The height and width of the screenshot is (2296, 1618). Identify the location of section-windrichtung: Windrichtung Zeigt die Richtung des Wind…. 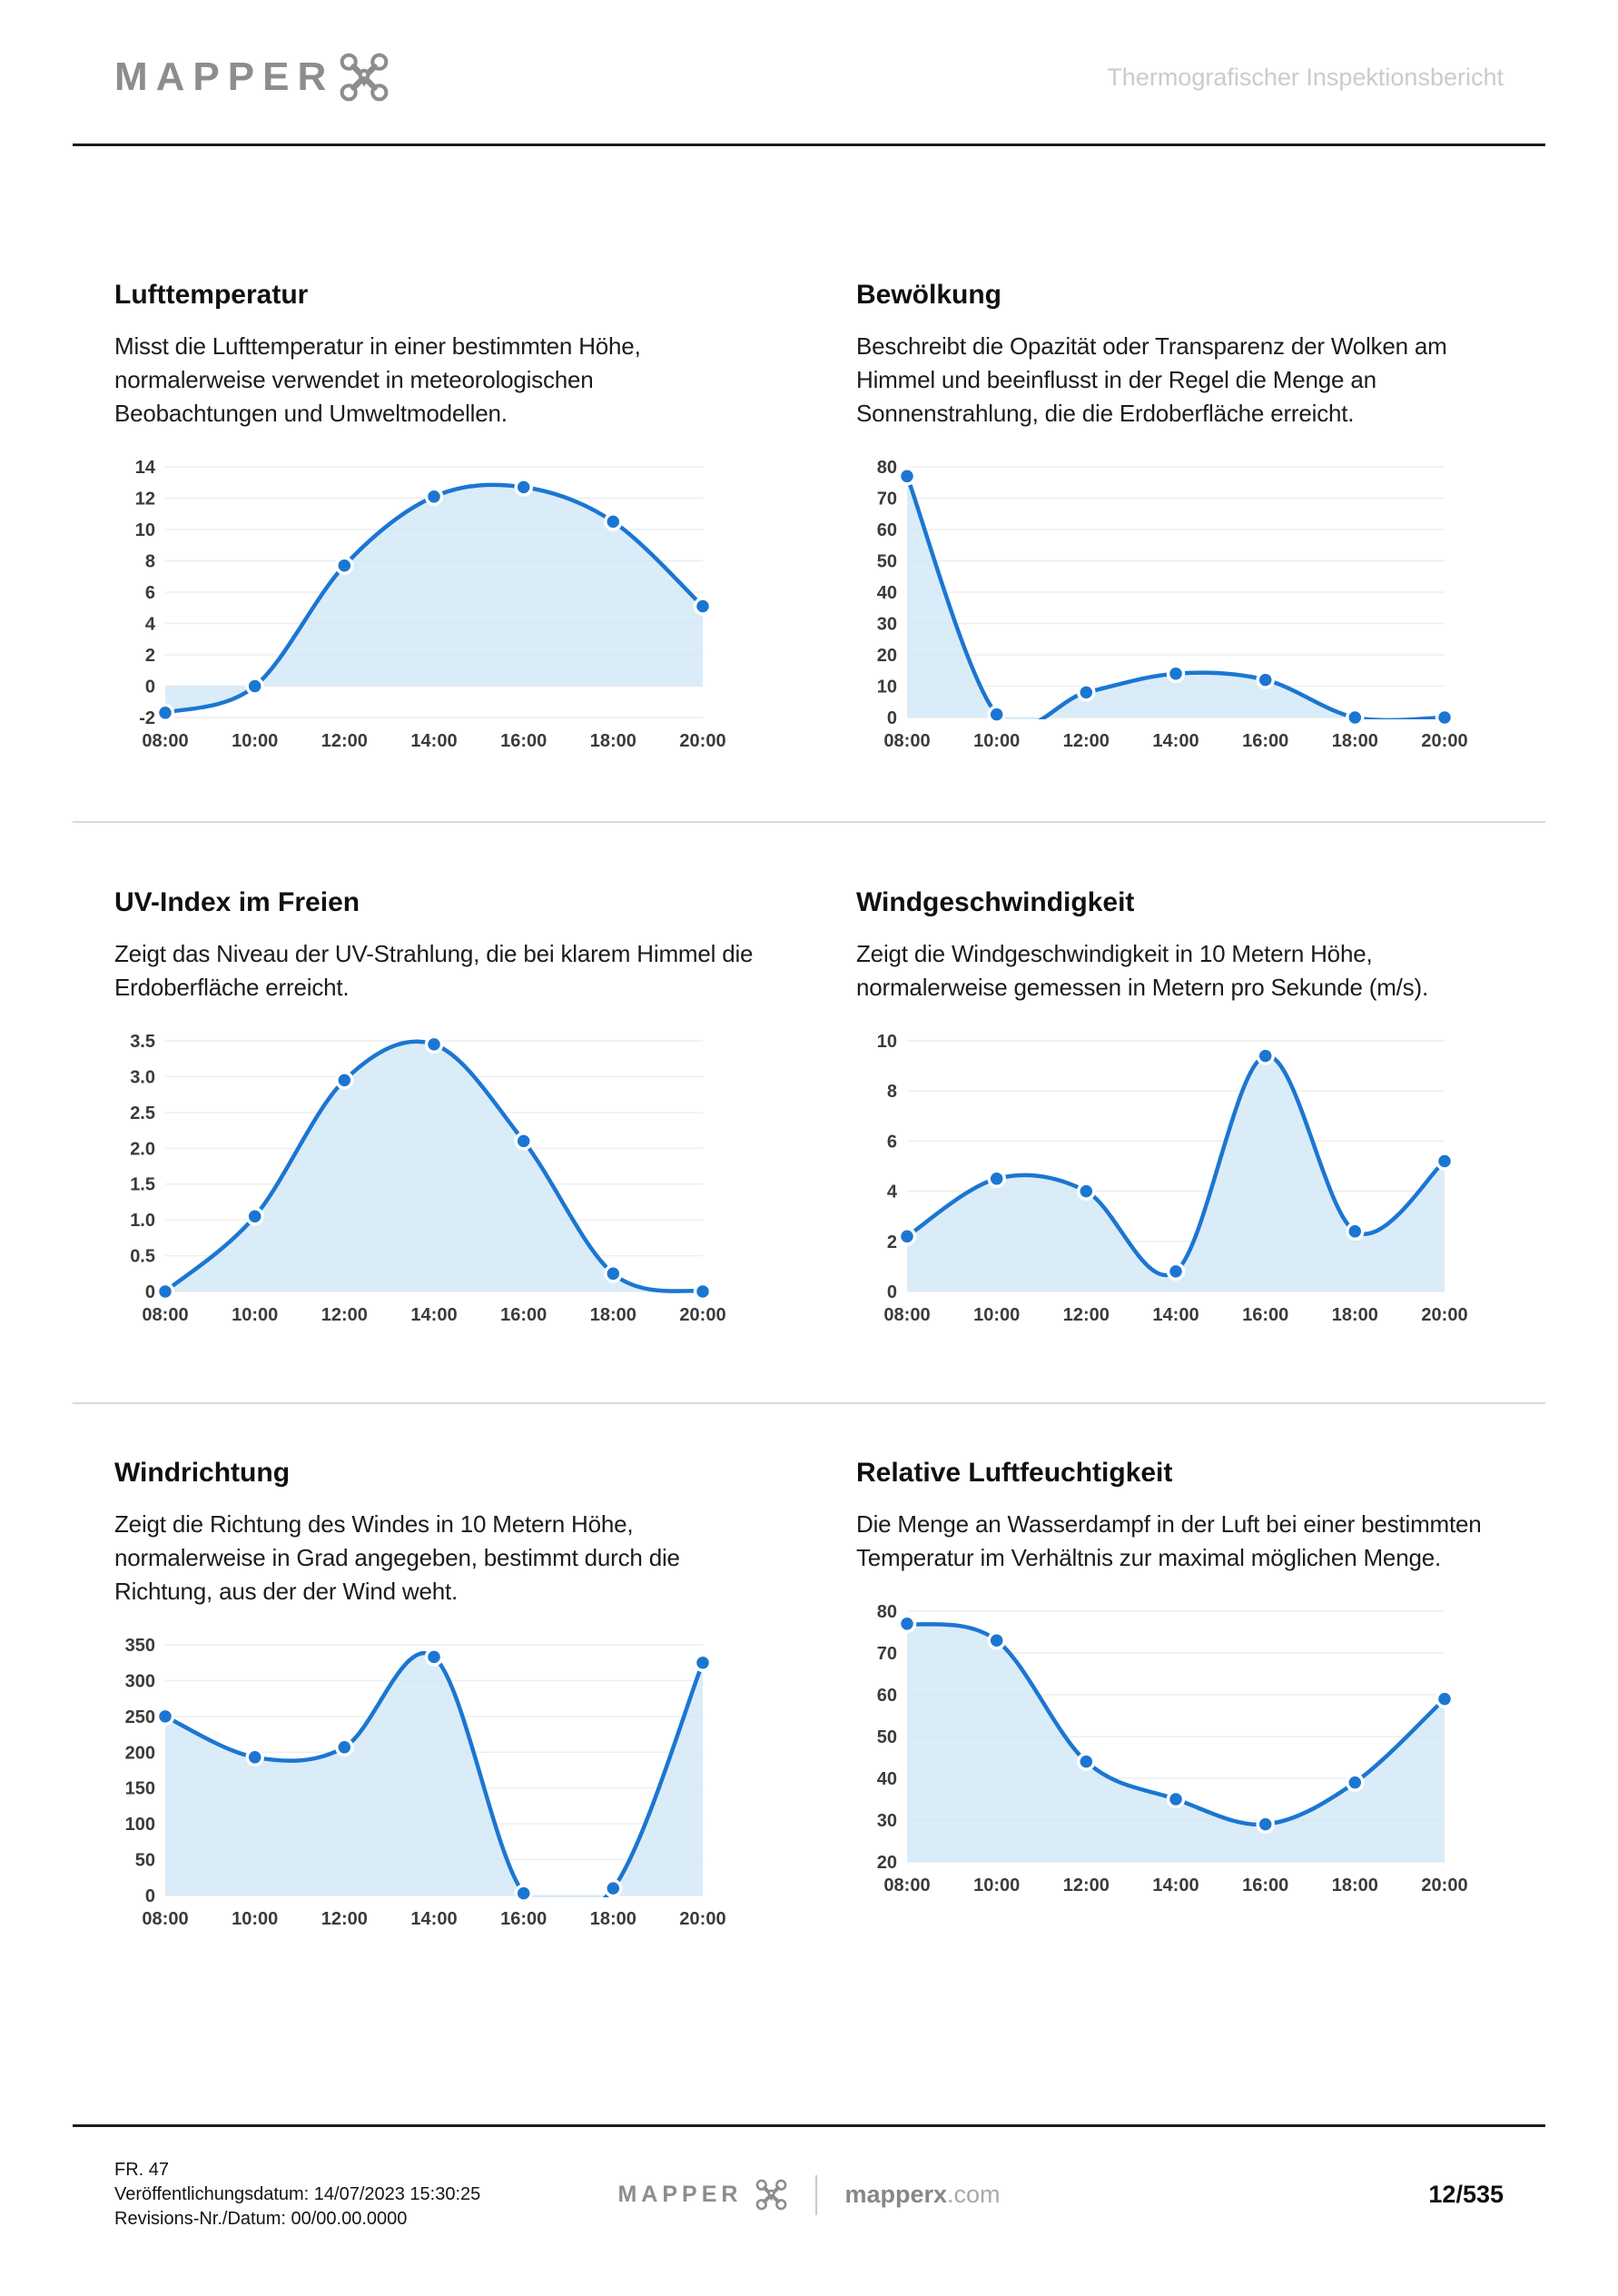
(438, 1695).